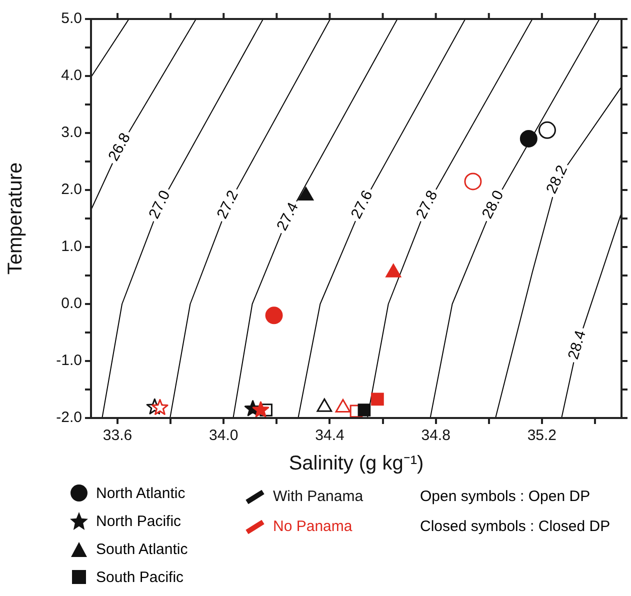 The image size is (631, 596). I want to click on y-tick-label: 5.0, so click(71, 19).